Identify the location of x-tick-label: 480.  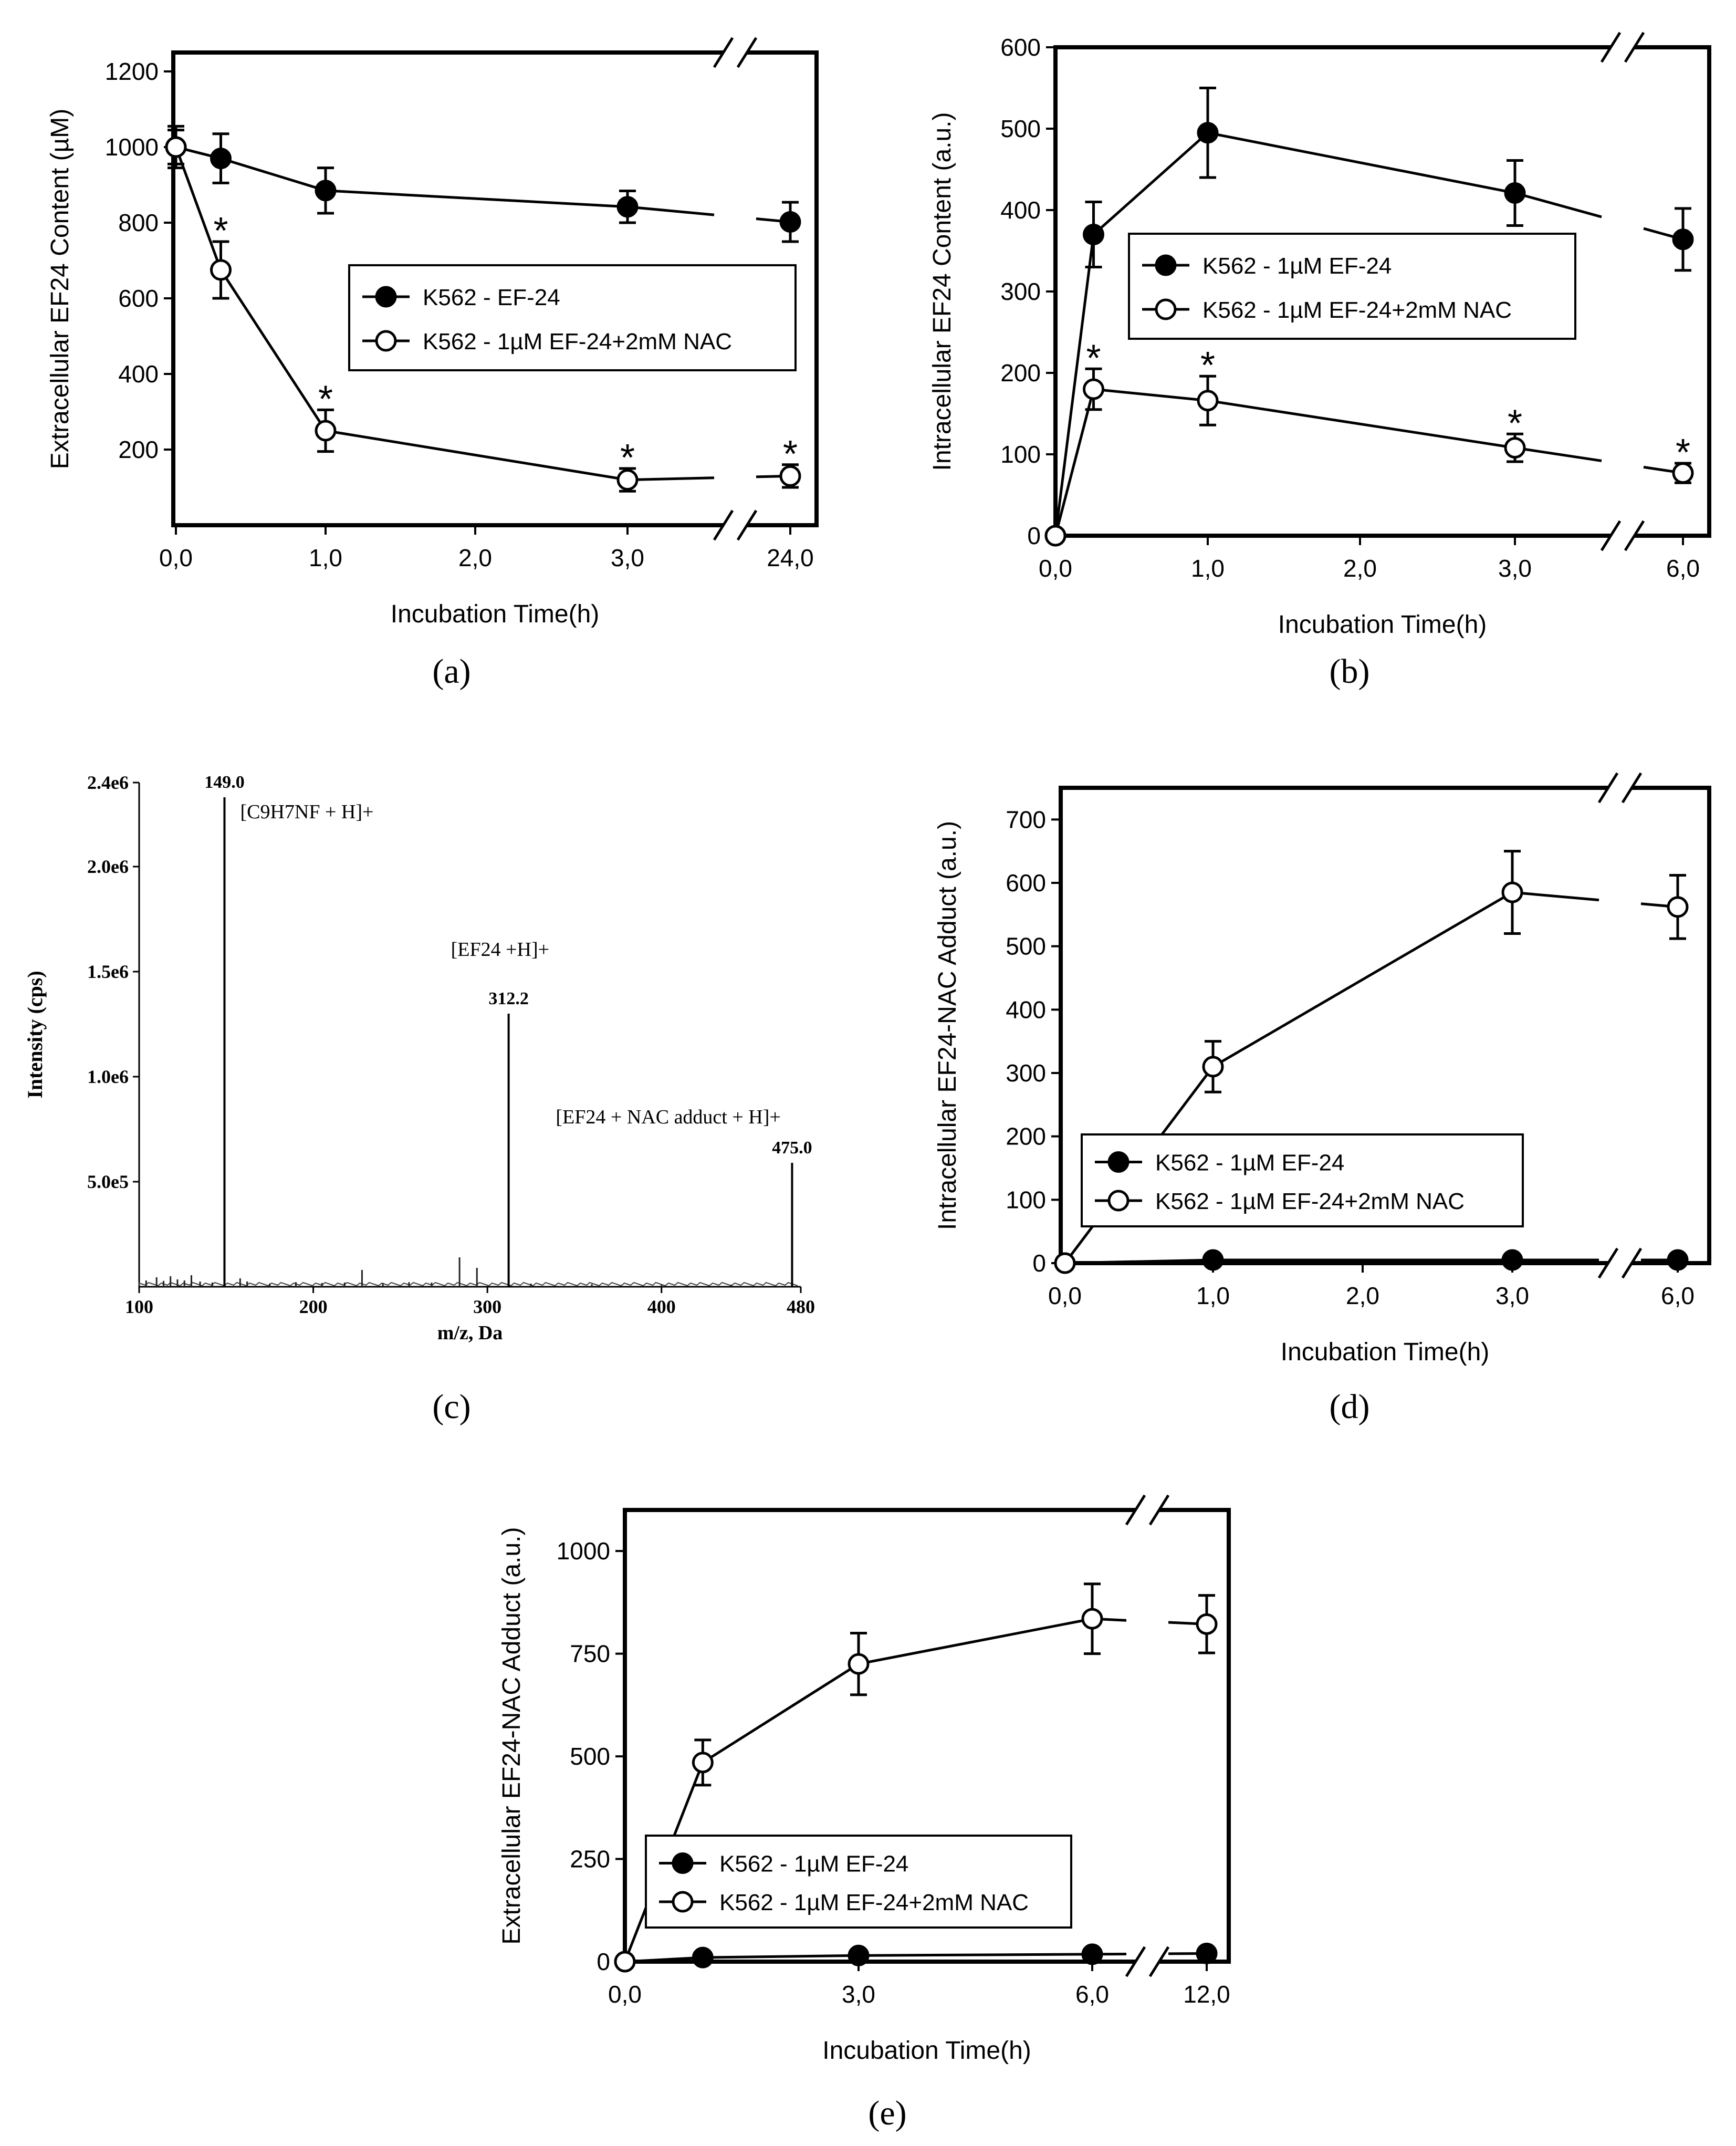
(801, 1306).